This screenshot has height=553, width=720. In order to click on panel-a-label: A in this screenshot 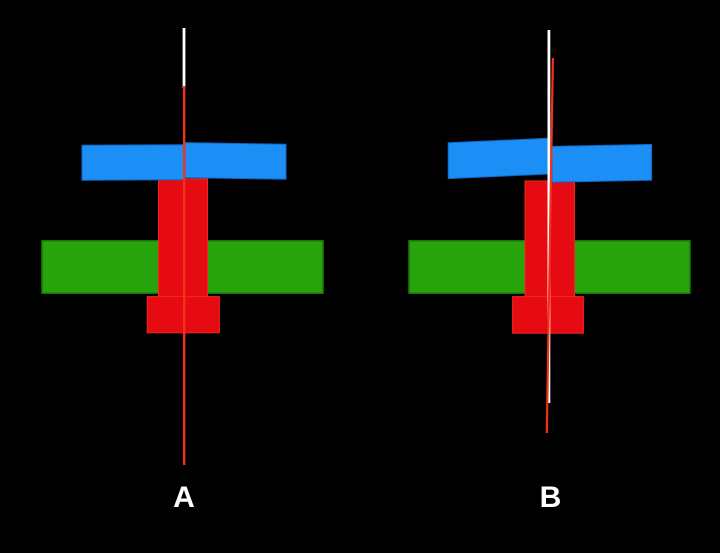, I will do `click(184, 497)`.